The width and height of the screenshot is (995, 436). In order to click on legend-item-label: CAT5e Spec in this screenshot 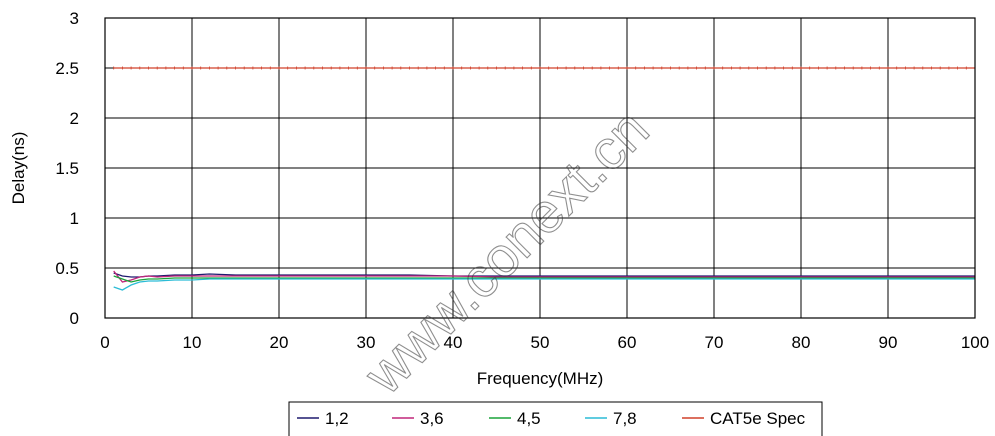, I will do `click(758, 418)`.